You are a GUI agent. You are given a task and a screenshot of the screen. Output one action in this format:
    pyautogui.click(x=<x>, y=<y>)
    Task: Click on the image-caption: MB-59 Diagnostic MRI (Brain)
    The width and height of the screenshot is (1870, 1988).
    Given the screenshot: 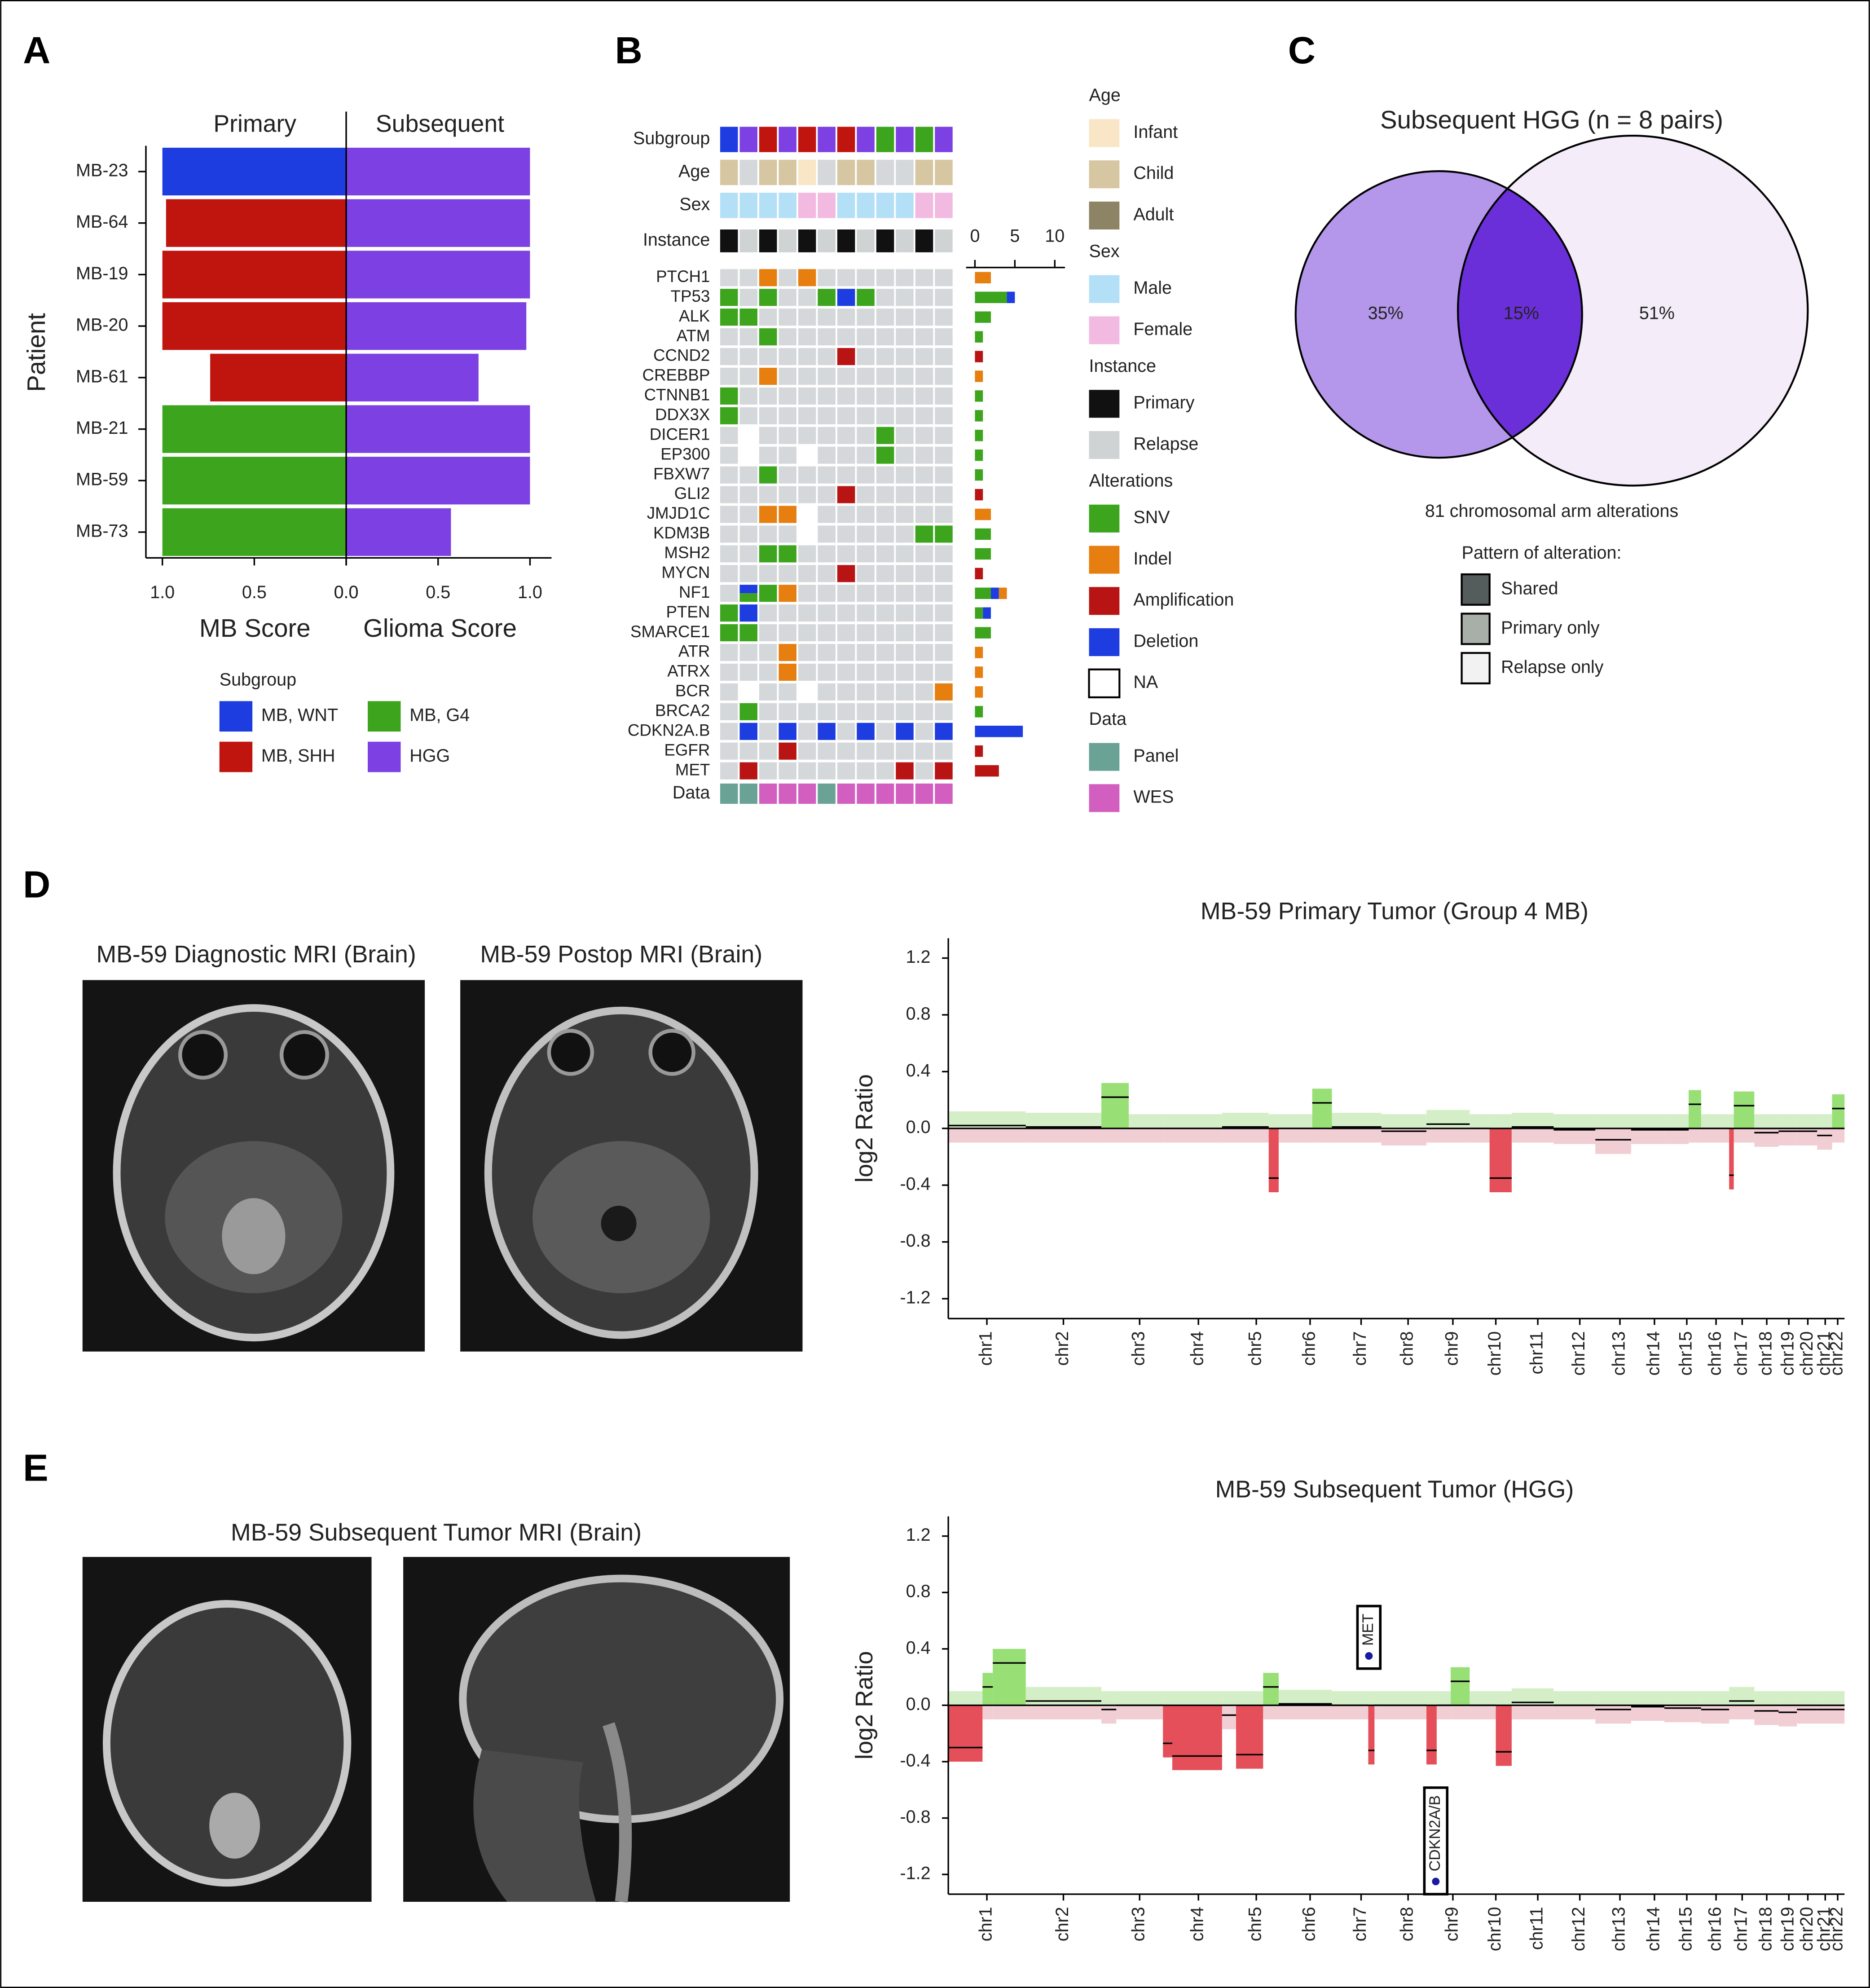 What is the action you would take?
    pyautogui.click(x=256, y=955)
    